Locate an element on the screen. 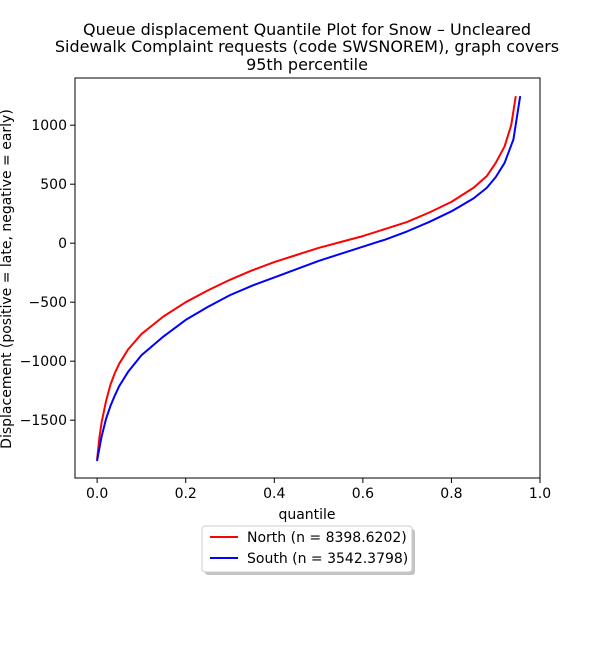 The width and height of the screenshot is (600, 650). x-tick-label: 0.2 is located at coordinates (186, 494).